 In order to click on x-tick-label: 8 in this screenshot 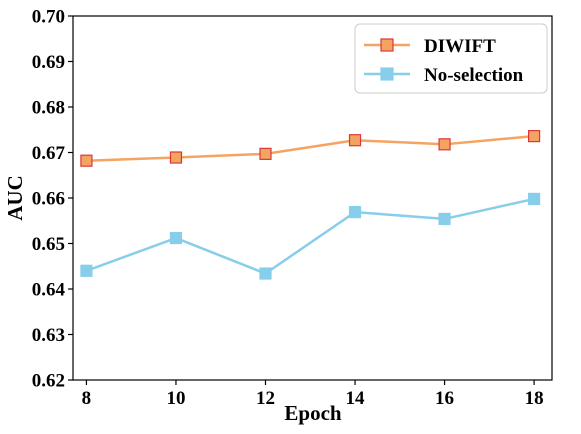, I will do `click(87, 398)`.